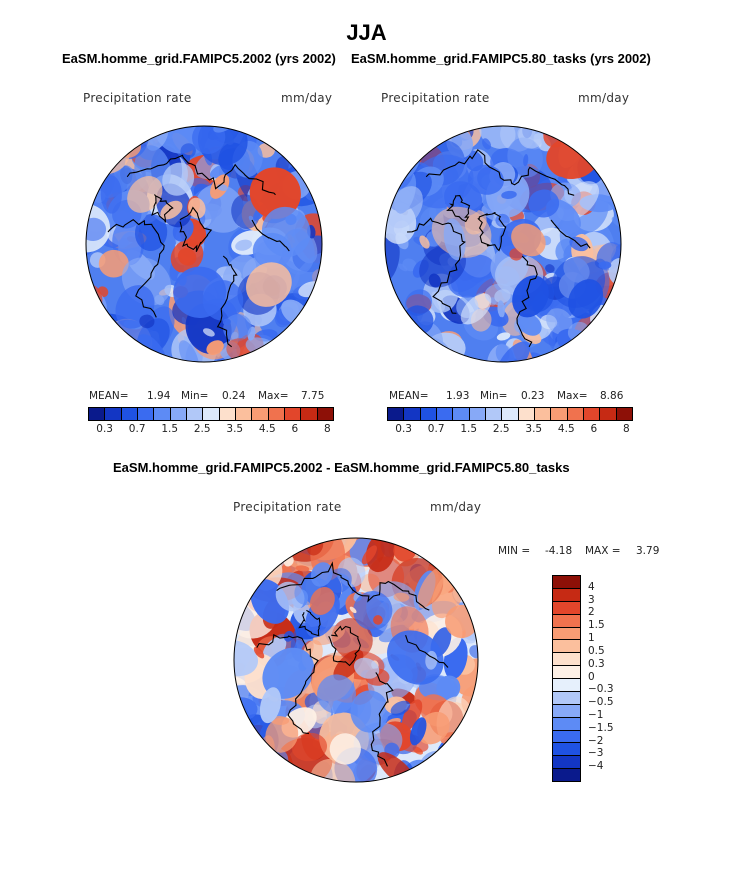  I want to click on colorbar-tick-label: −0.5, so click(601, 702).